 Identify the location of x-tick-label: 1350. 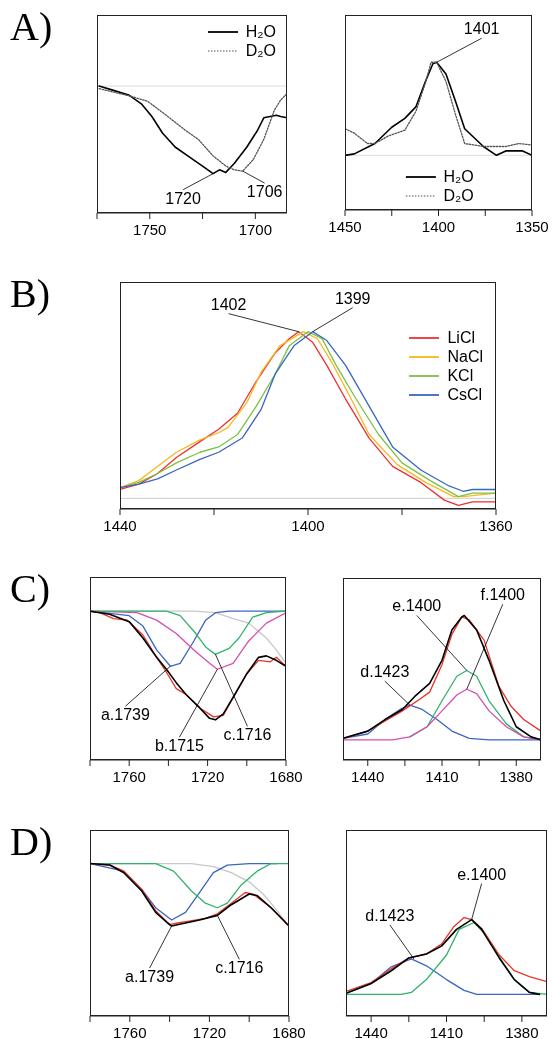
(532, 226).